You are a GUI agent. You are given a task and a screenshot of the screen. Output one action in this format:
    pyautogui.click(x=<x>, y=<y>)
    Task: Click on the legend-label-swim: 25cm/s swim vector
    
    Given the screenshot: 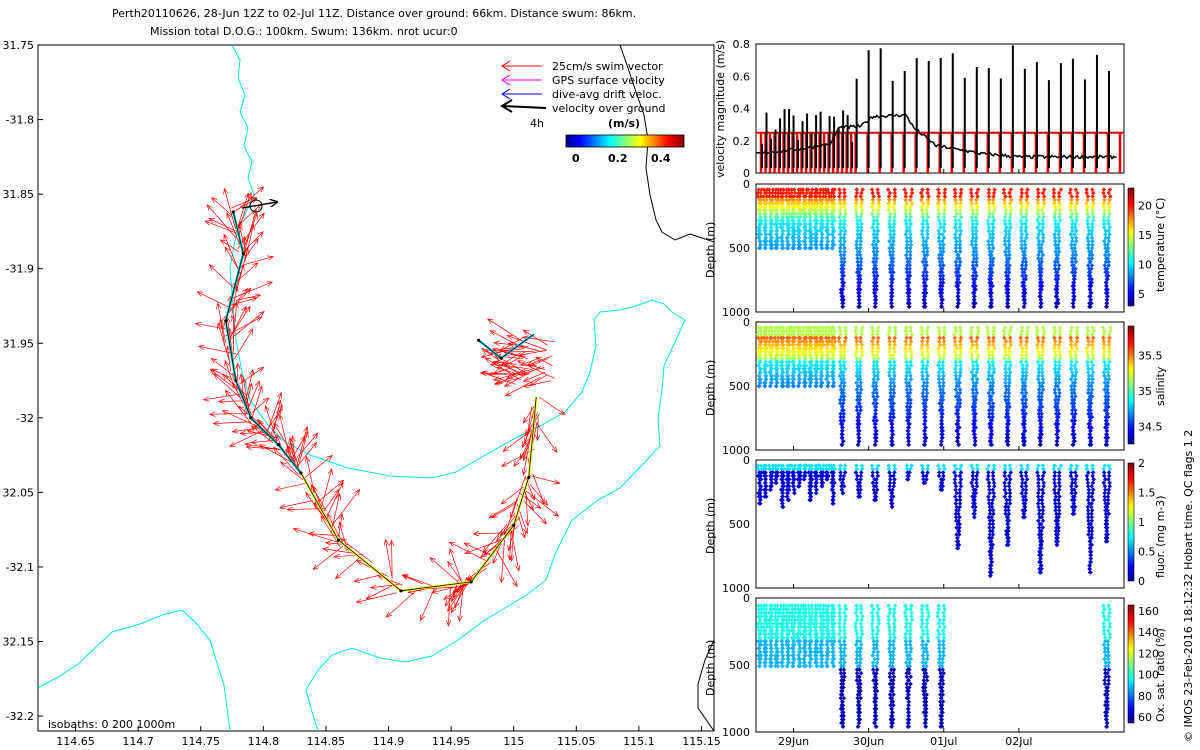 What is the action you would take?
    pyautogui.click(x=607, y=66)
    